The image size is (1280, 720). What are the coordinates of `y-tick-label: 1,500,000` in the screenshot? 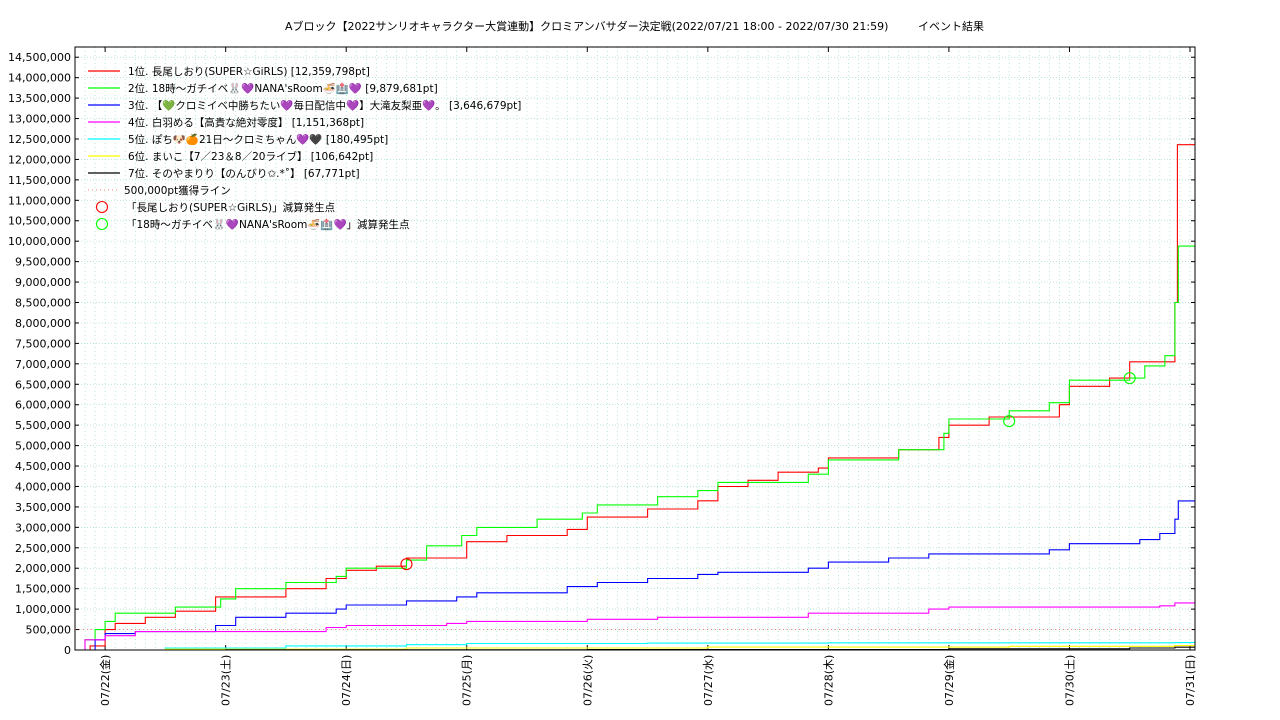 It's located at (43, 589).